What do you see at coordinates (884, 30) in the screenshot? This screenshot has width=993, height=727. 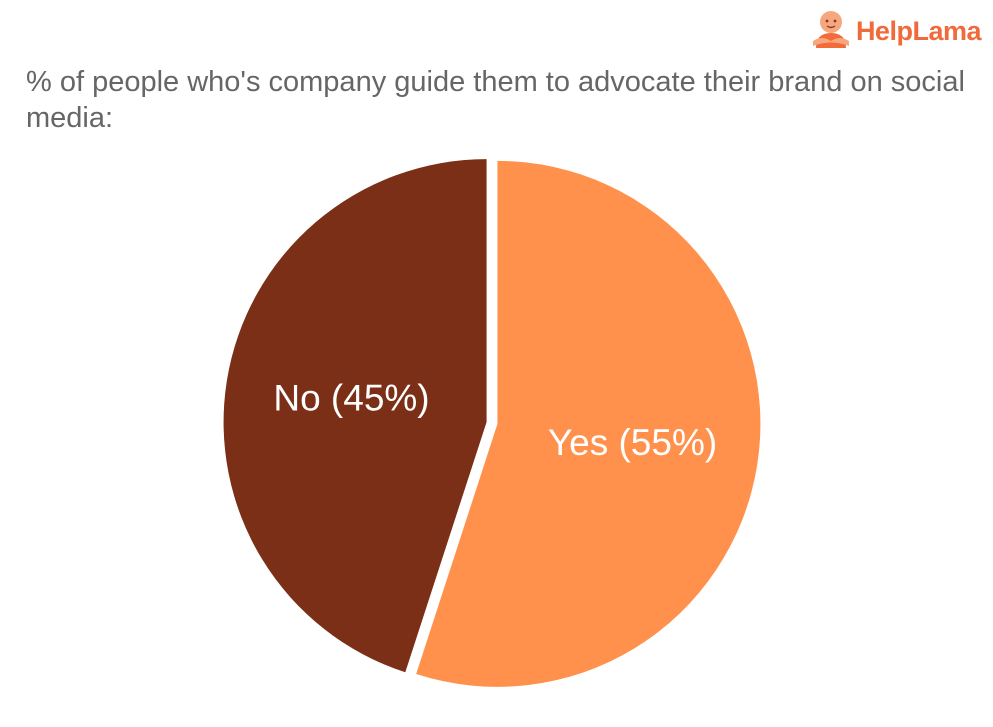 I see `logo-text-help: Help` at bounding box center [884, 30].